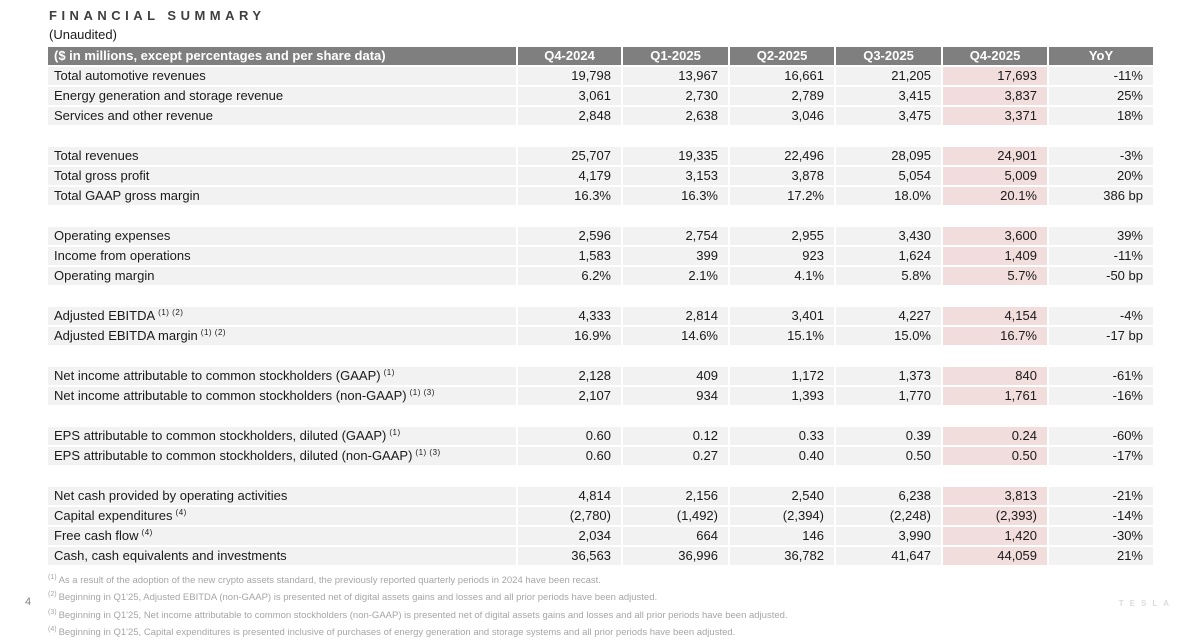  Describe the element at coordinates (570, 277) in the screenshot. I see `value-q4-2024: 6.2%` at that location.